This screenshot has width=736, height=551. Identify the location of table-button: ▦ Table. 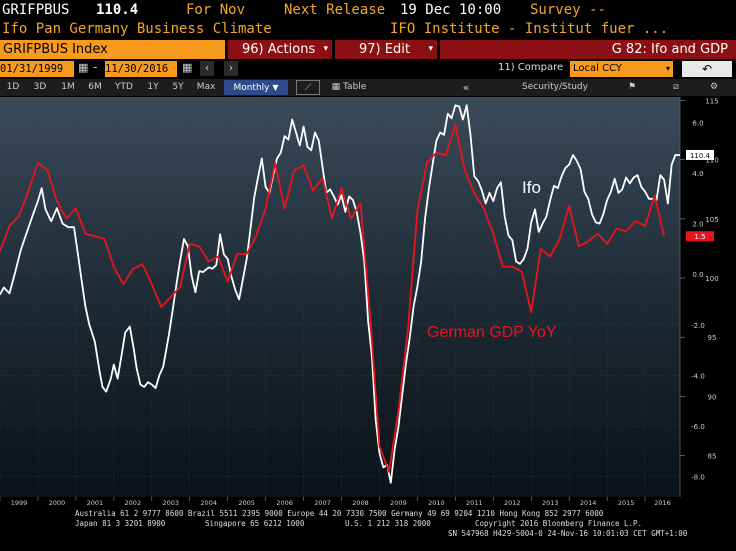
(349, 87).